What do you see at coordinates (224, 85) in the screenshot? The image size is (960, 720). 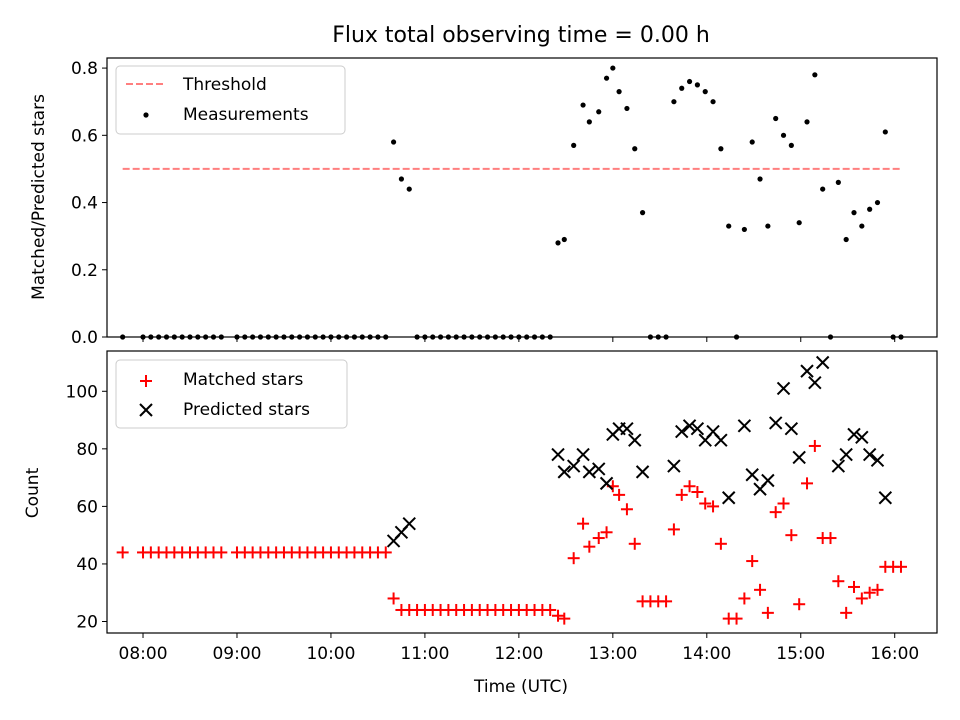 I see `top-legend-label: Threshold` at bounding box center [224, 85].